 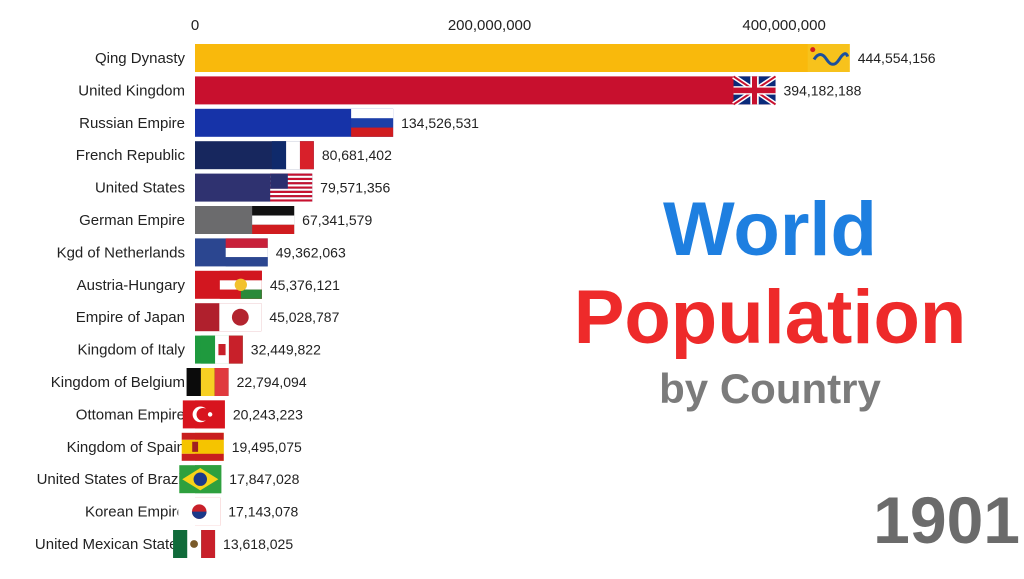 I want to click on value-label: 17,847,028, so click(x=264, y=479).